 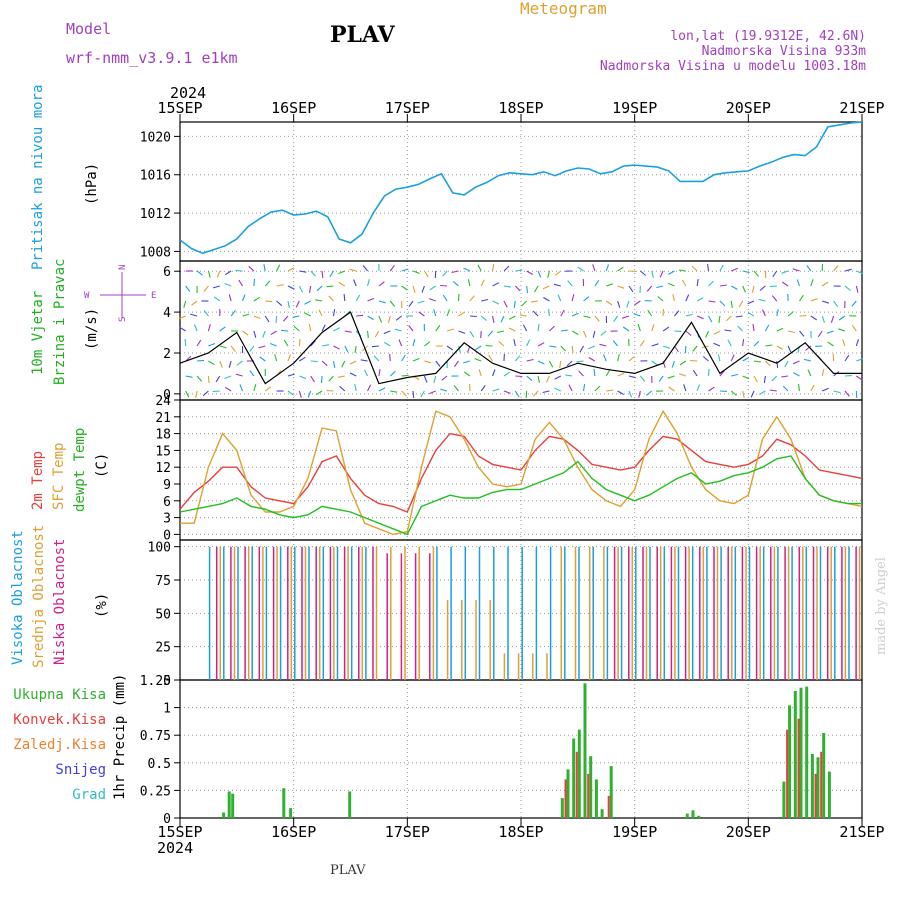 I want to click on temp-ylabel-a: 2m Temp, so click(x=38, y=480).